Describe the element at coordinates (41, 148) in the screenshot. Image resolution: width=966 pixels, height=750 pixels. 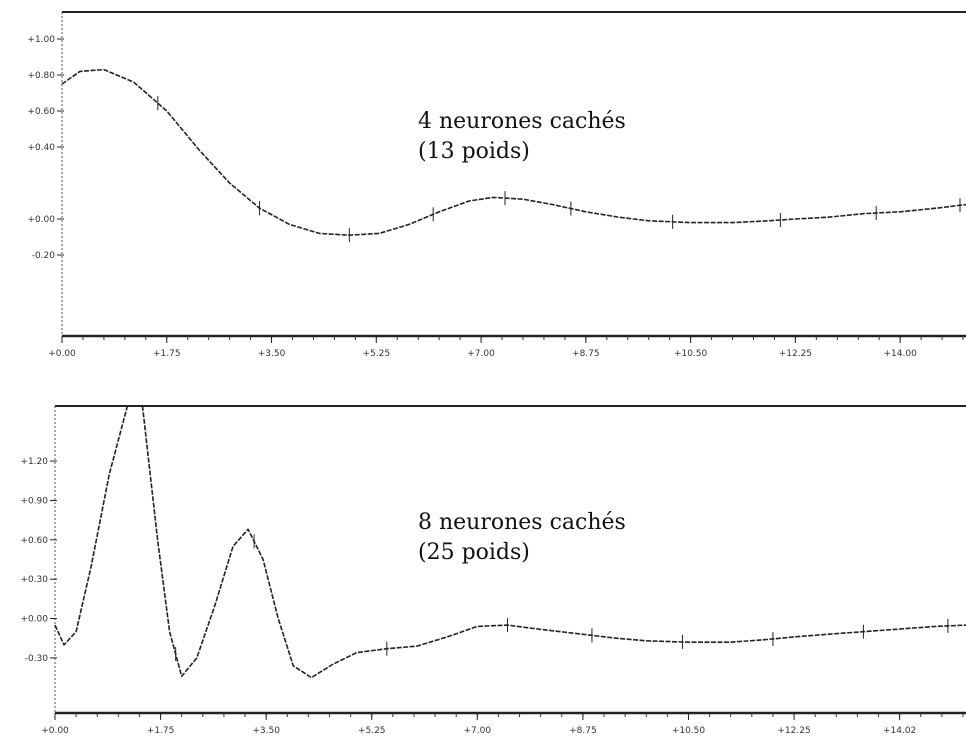
I see `y-tick-label: +0.40` at that location.